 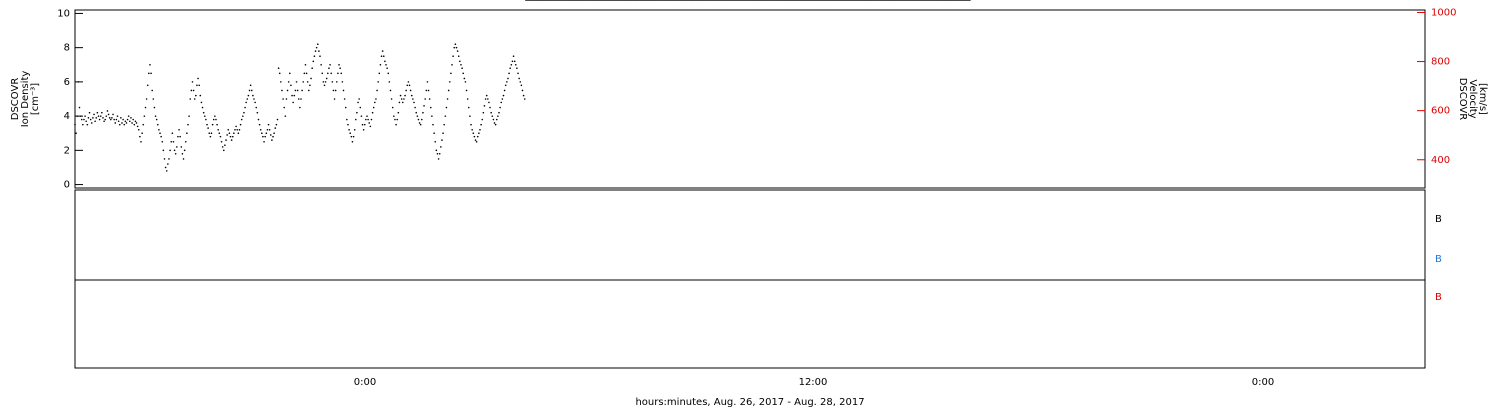 What do you see at coordinates (1440, 62) in the screenshot?
I see `right-tick-label: 800` at bounding box center [1440, 62].